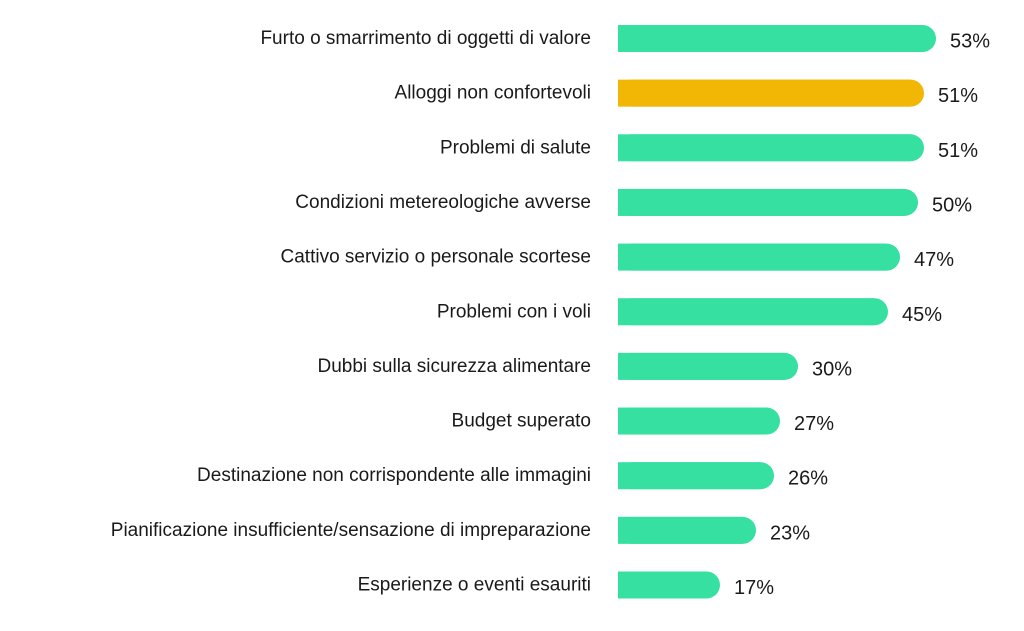  I want to click on value-label: 50%, so click(952, 205).